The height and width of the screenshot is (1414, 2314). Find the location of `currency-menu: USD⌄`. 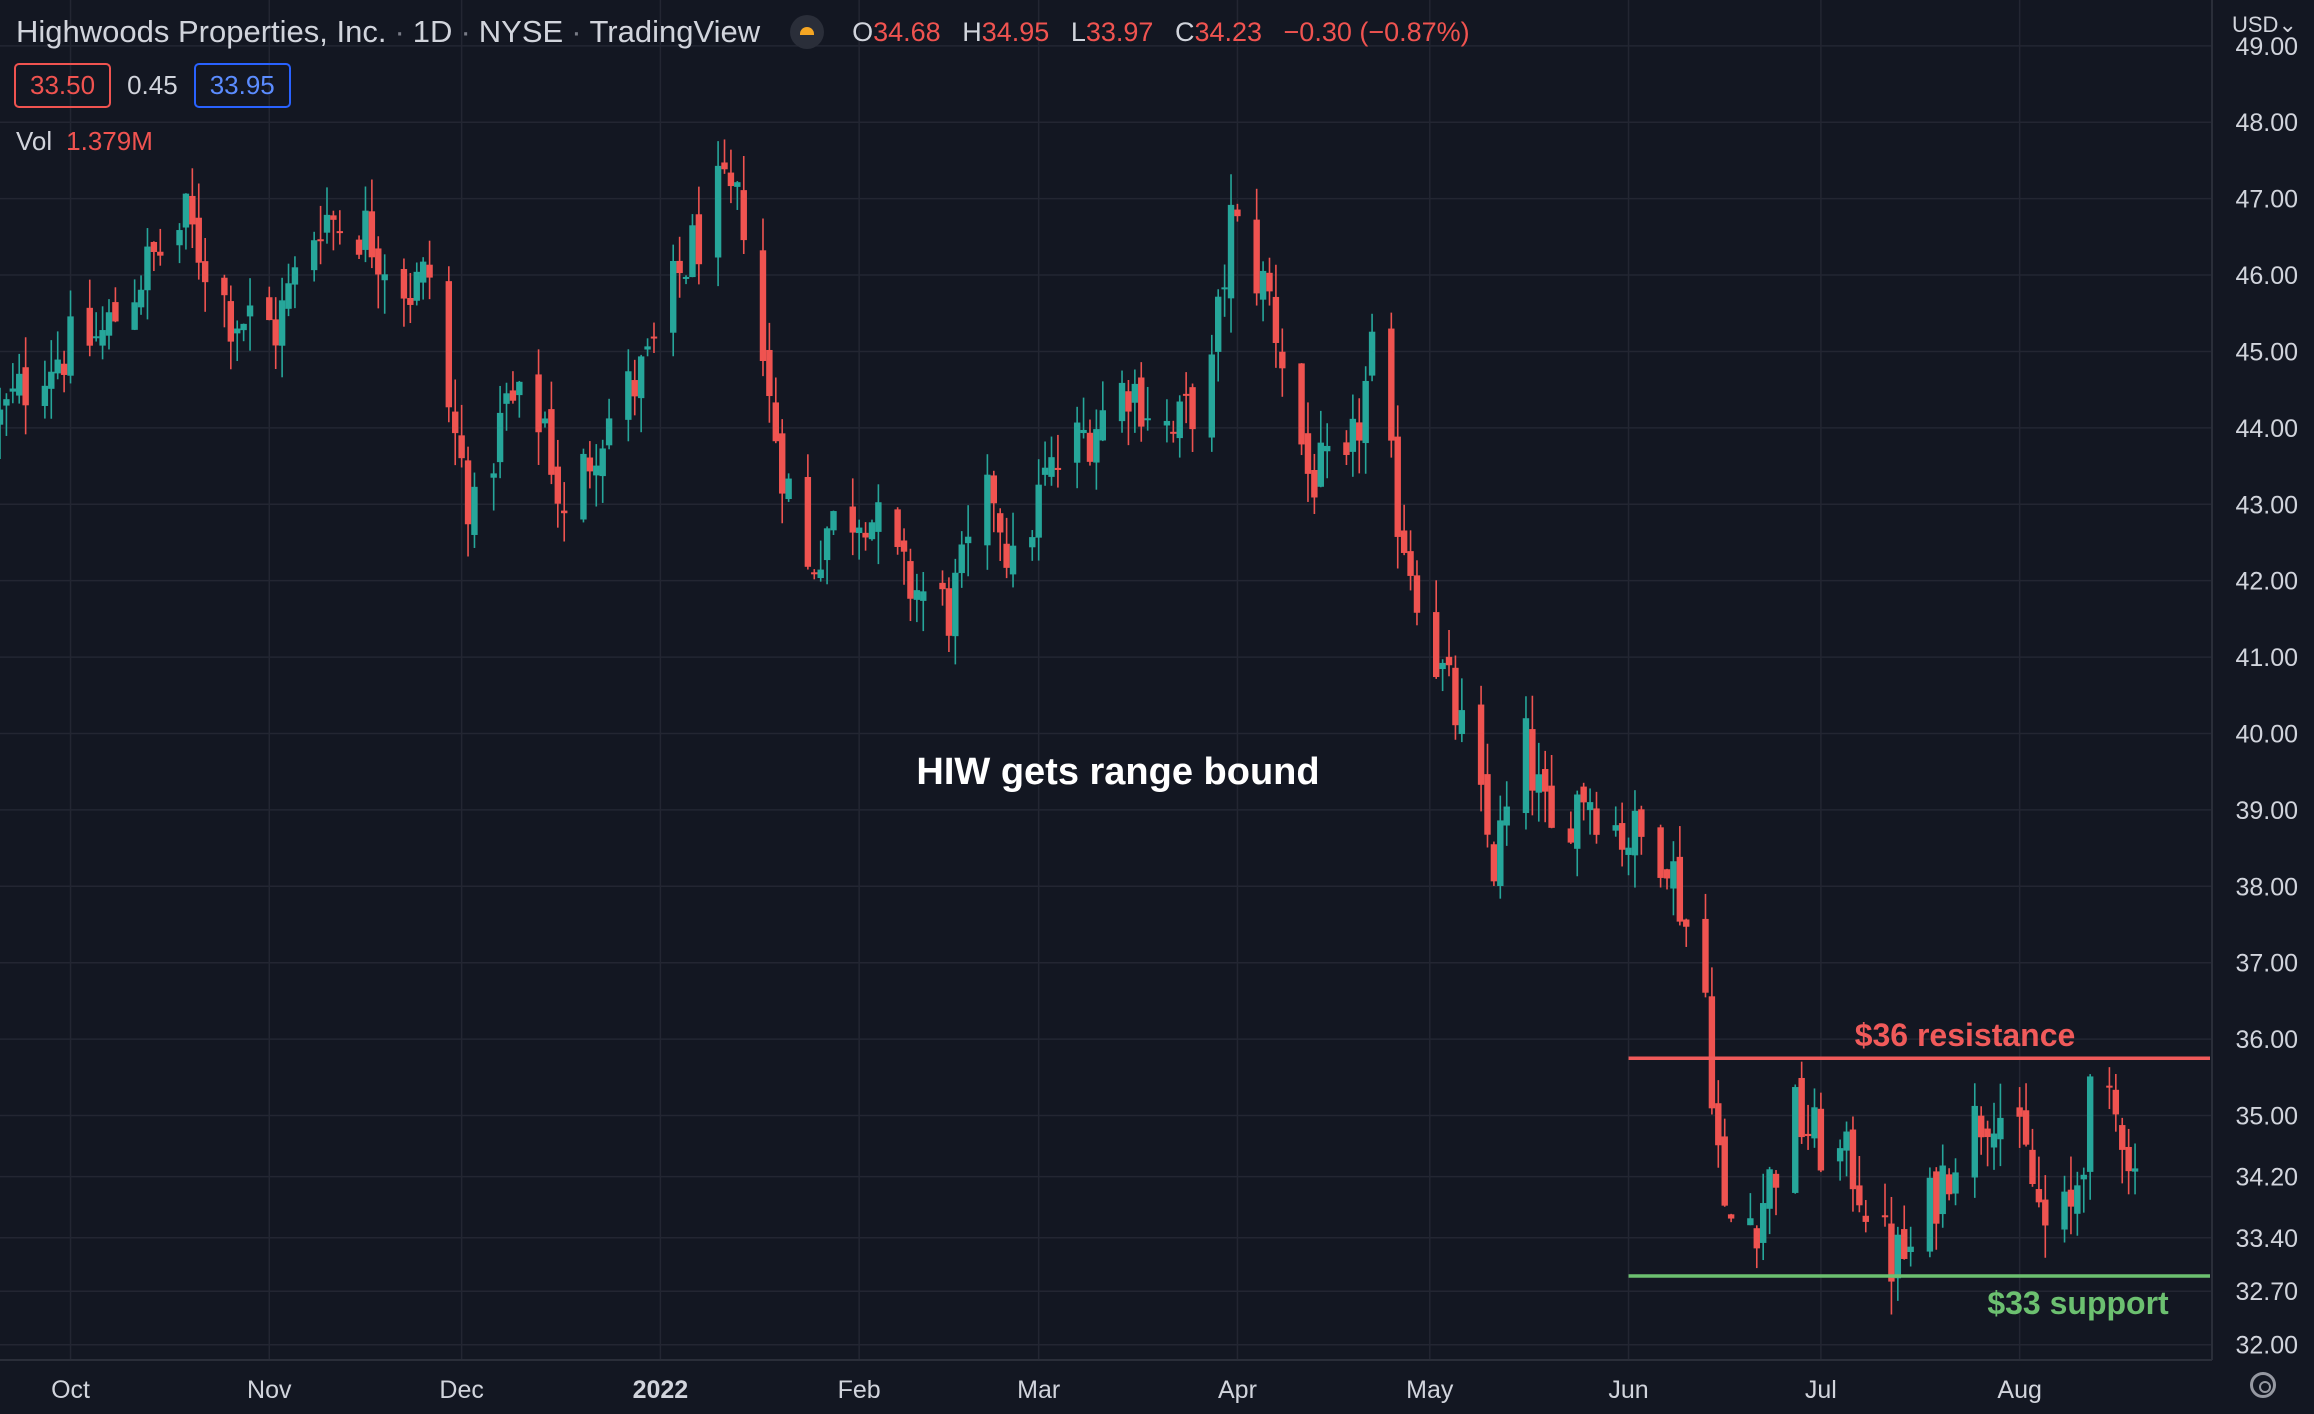

currency-menu: USD⌄ is located at coordinates (2264, 25).